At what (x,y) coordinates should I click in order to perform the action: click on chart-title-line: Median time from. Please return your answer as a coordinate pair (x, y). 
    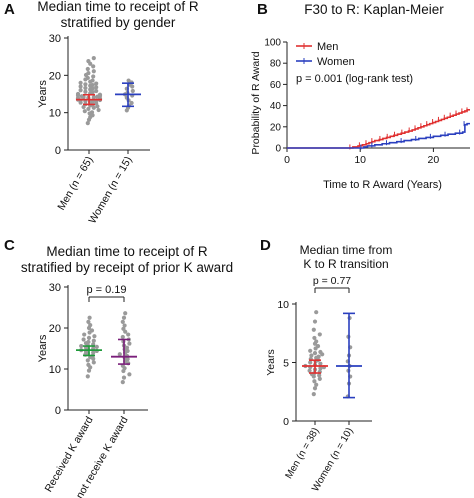
    Looking at the image, I should click on (346, 250).